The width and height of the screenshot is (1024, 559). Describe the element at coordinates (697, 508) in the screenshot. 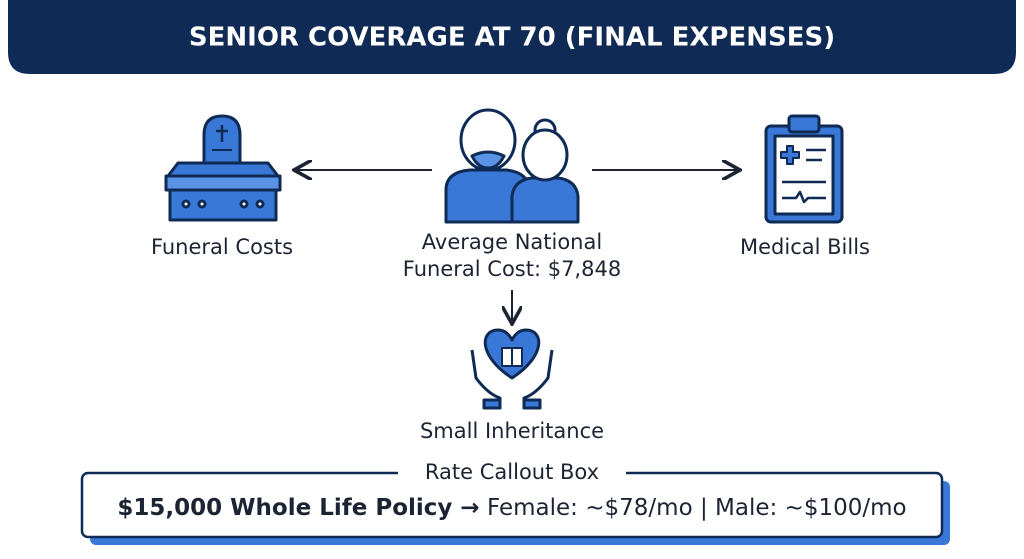

I see `callout-text-rest: Female: ~$78/mo | Male: ~$100/mo` at that location.